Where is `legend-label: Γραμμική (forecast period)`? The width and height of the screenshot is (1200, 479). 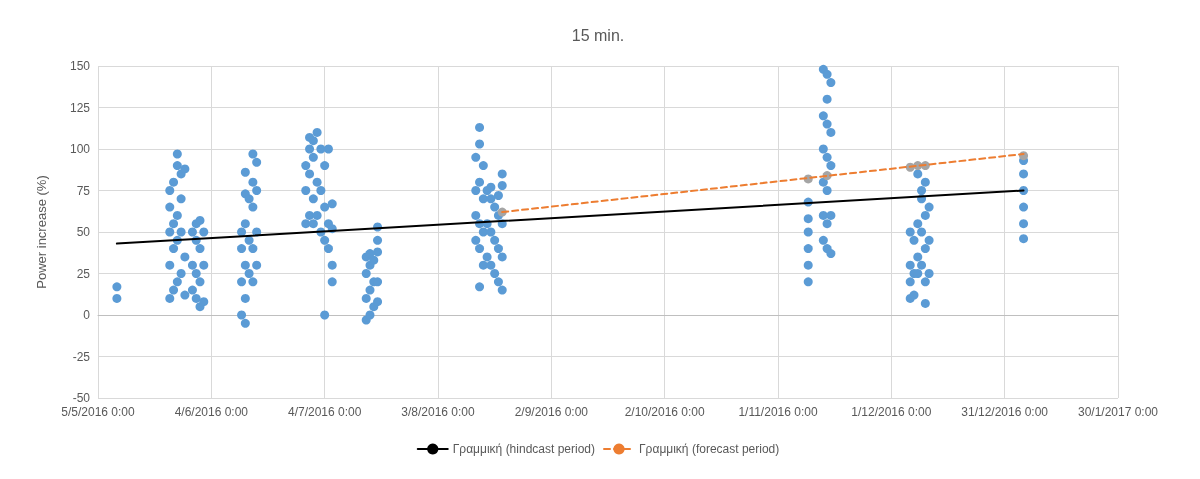 legend-label: Γραμμική (forecast period) is located at coordinates (709, 449).